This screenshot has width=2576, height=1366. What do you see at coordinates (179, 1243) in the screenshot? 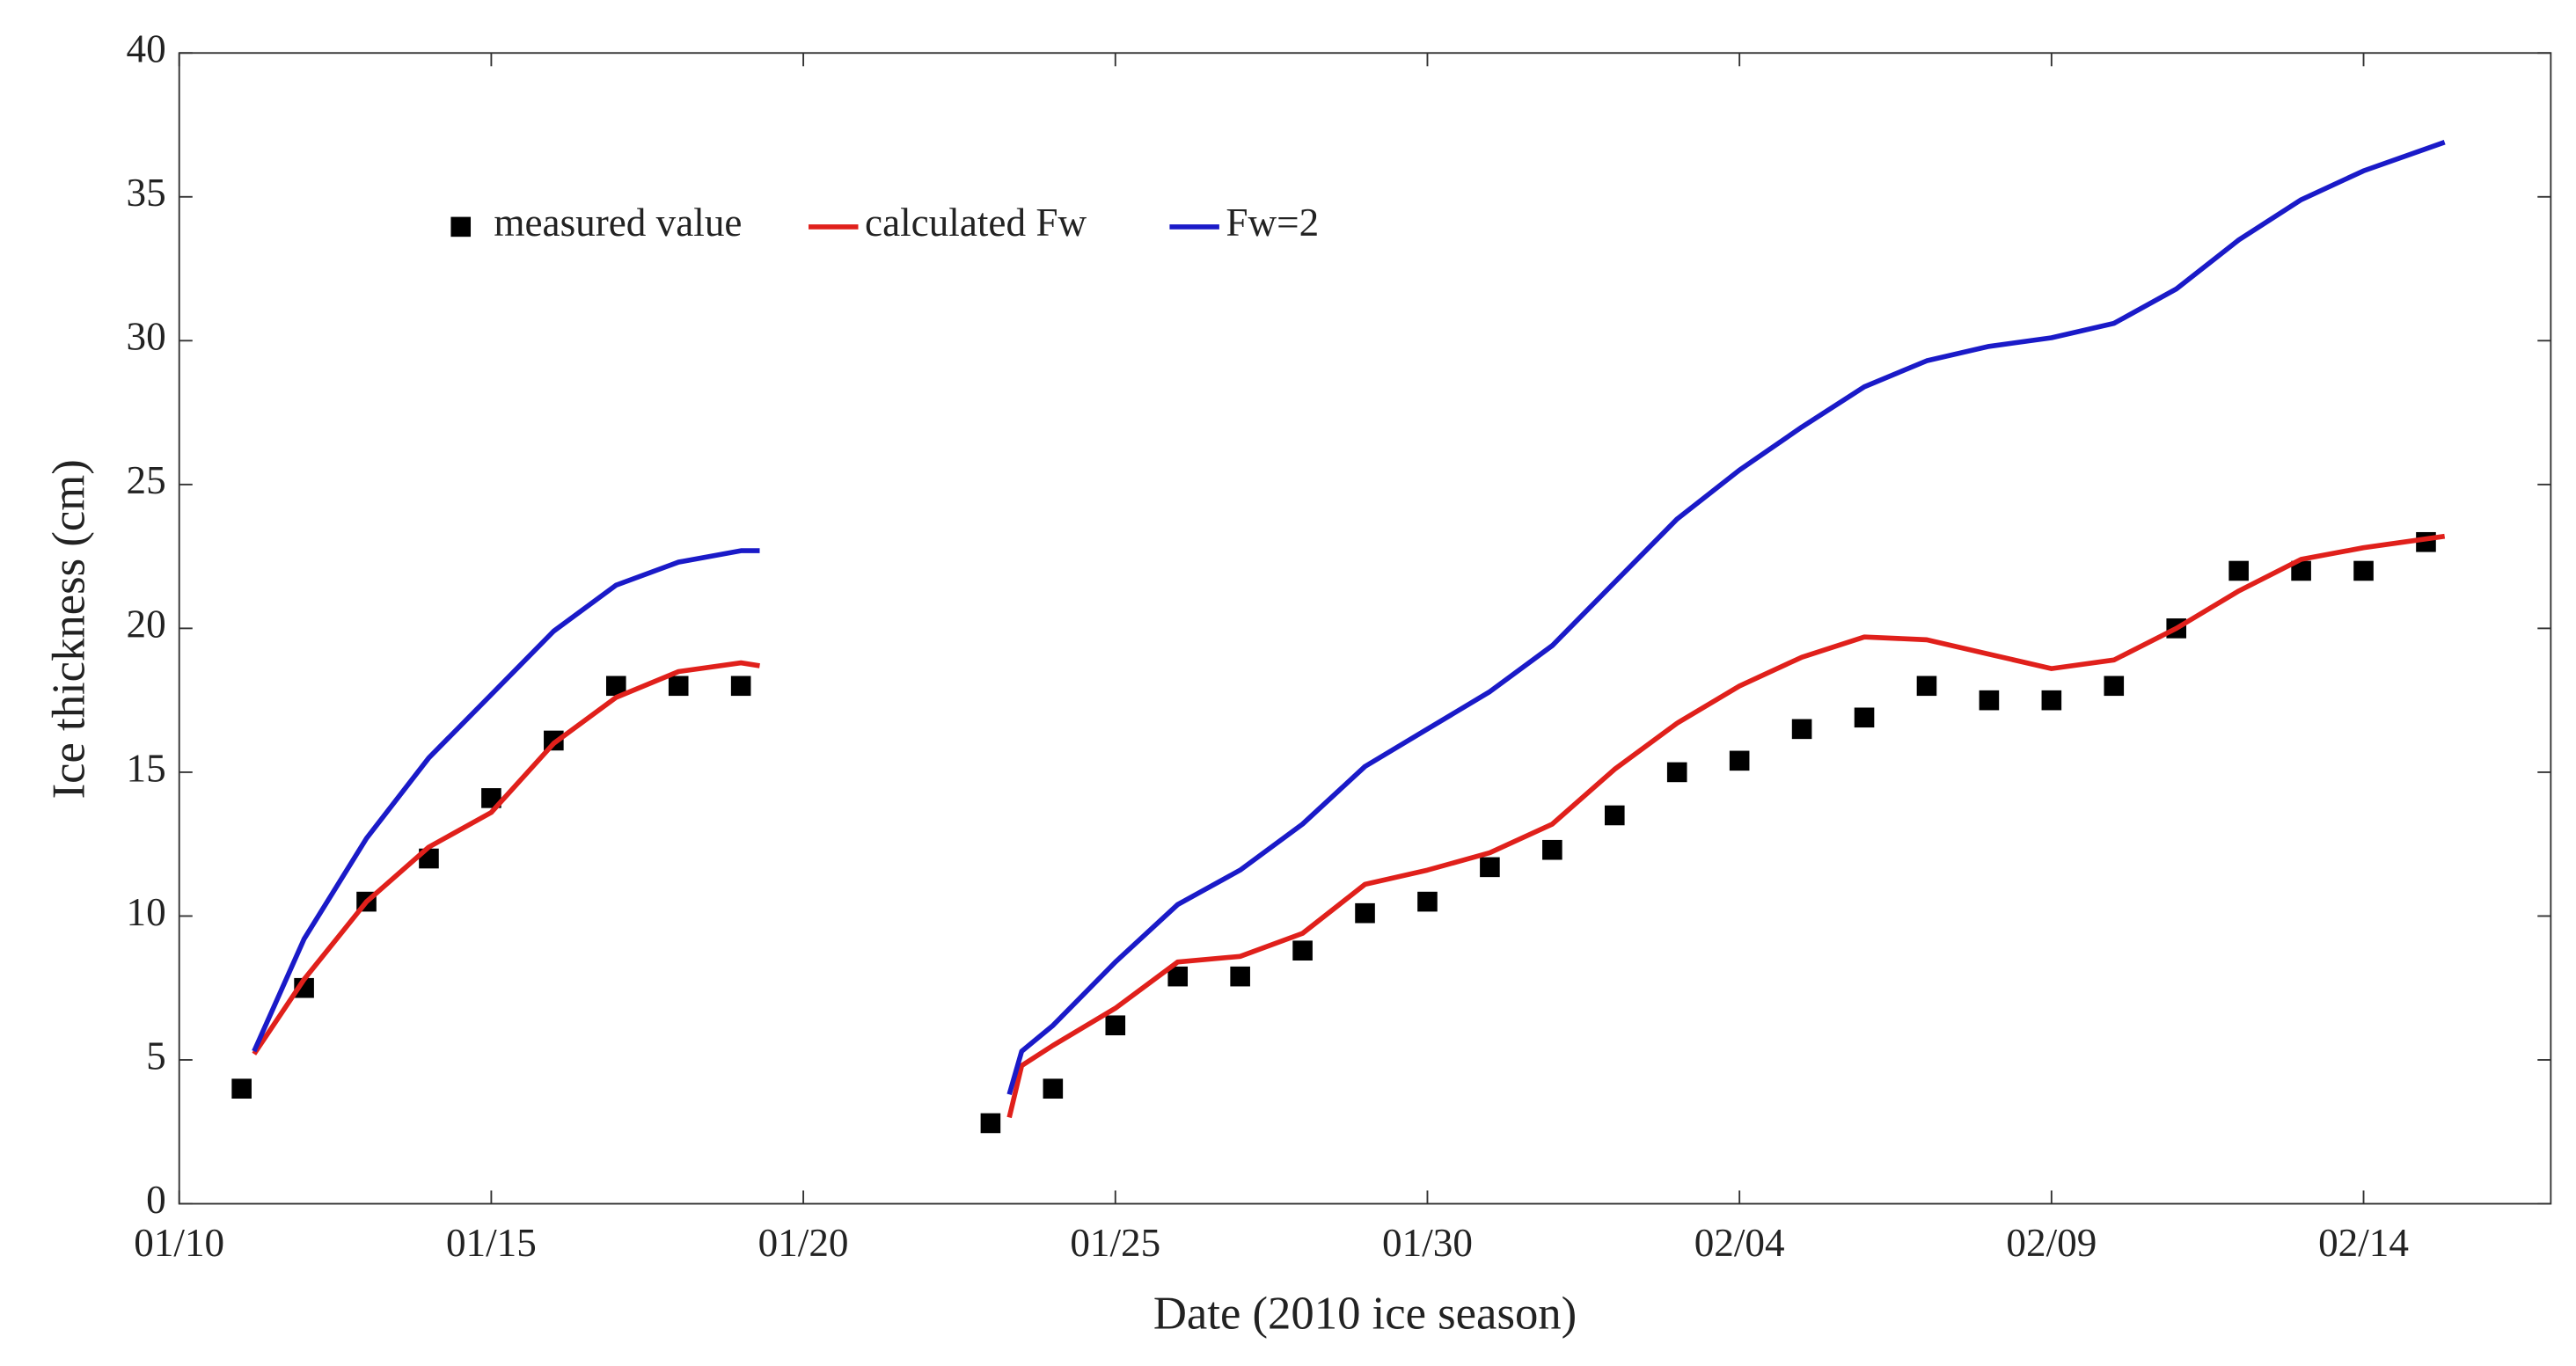
I see `x-tick-label: 01/10` at bounding box center [179, 1243].